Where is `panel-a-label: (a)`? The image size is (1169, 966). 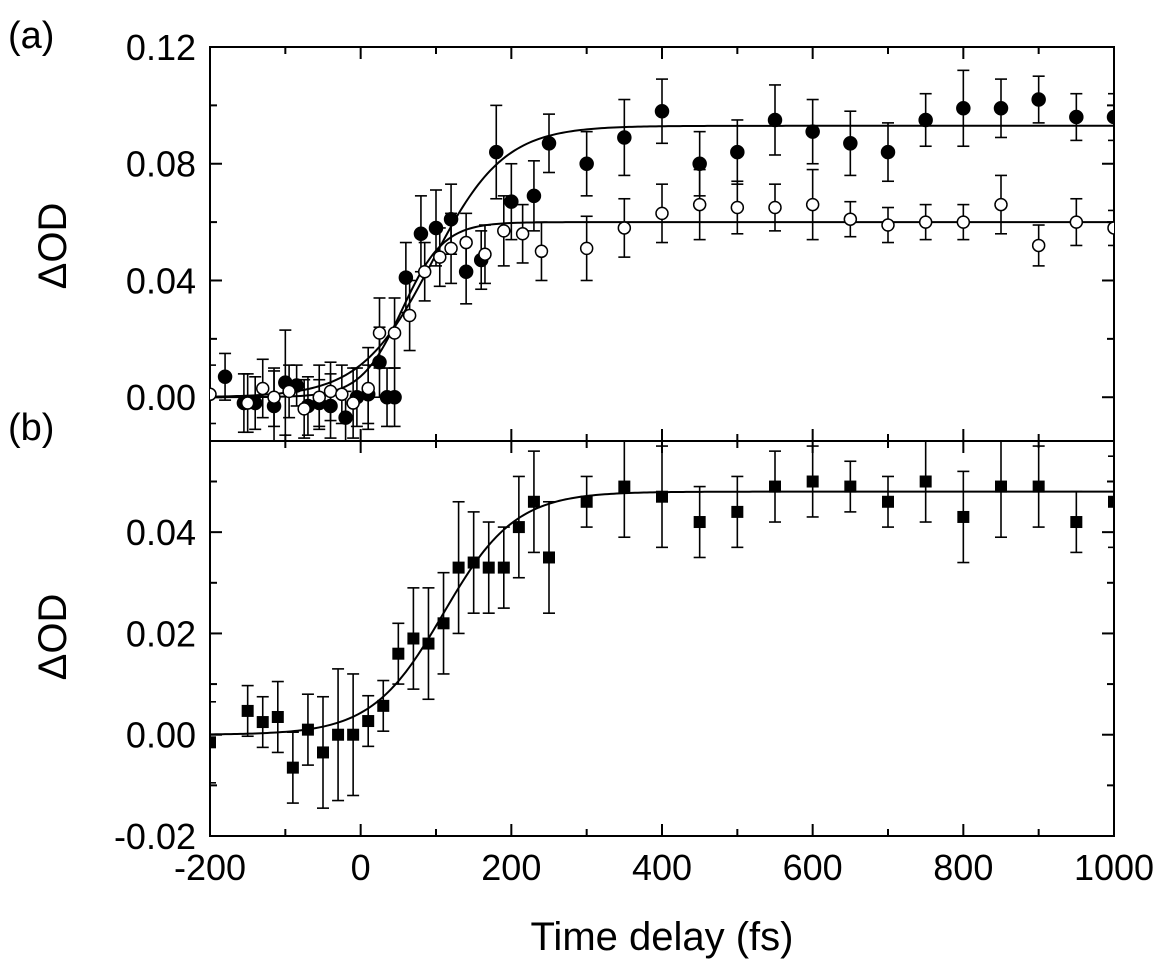 panel-a-label: (a) is located at coordinates (31, 36).